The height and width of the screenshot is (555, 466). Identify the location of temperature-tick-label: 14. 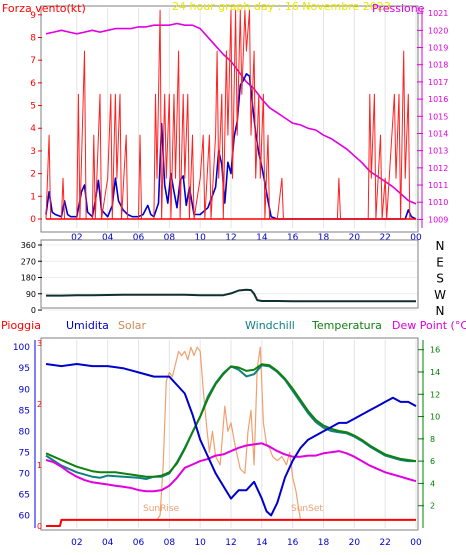
(435, 372).